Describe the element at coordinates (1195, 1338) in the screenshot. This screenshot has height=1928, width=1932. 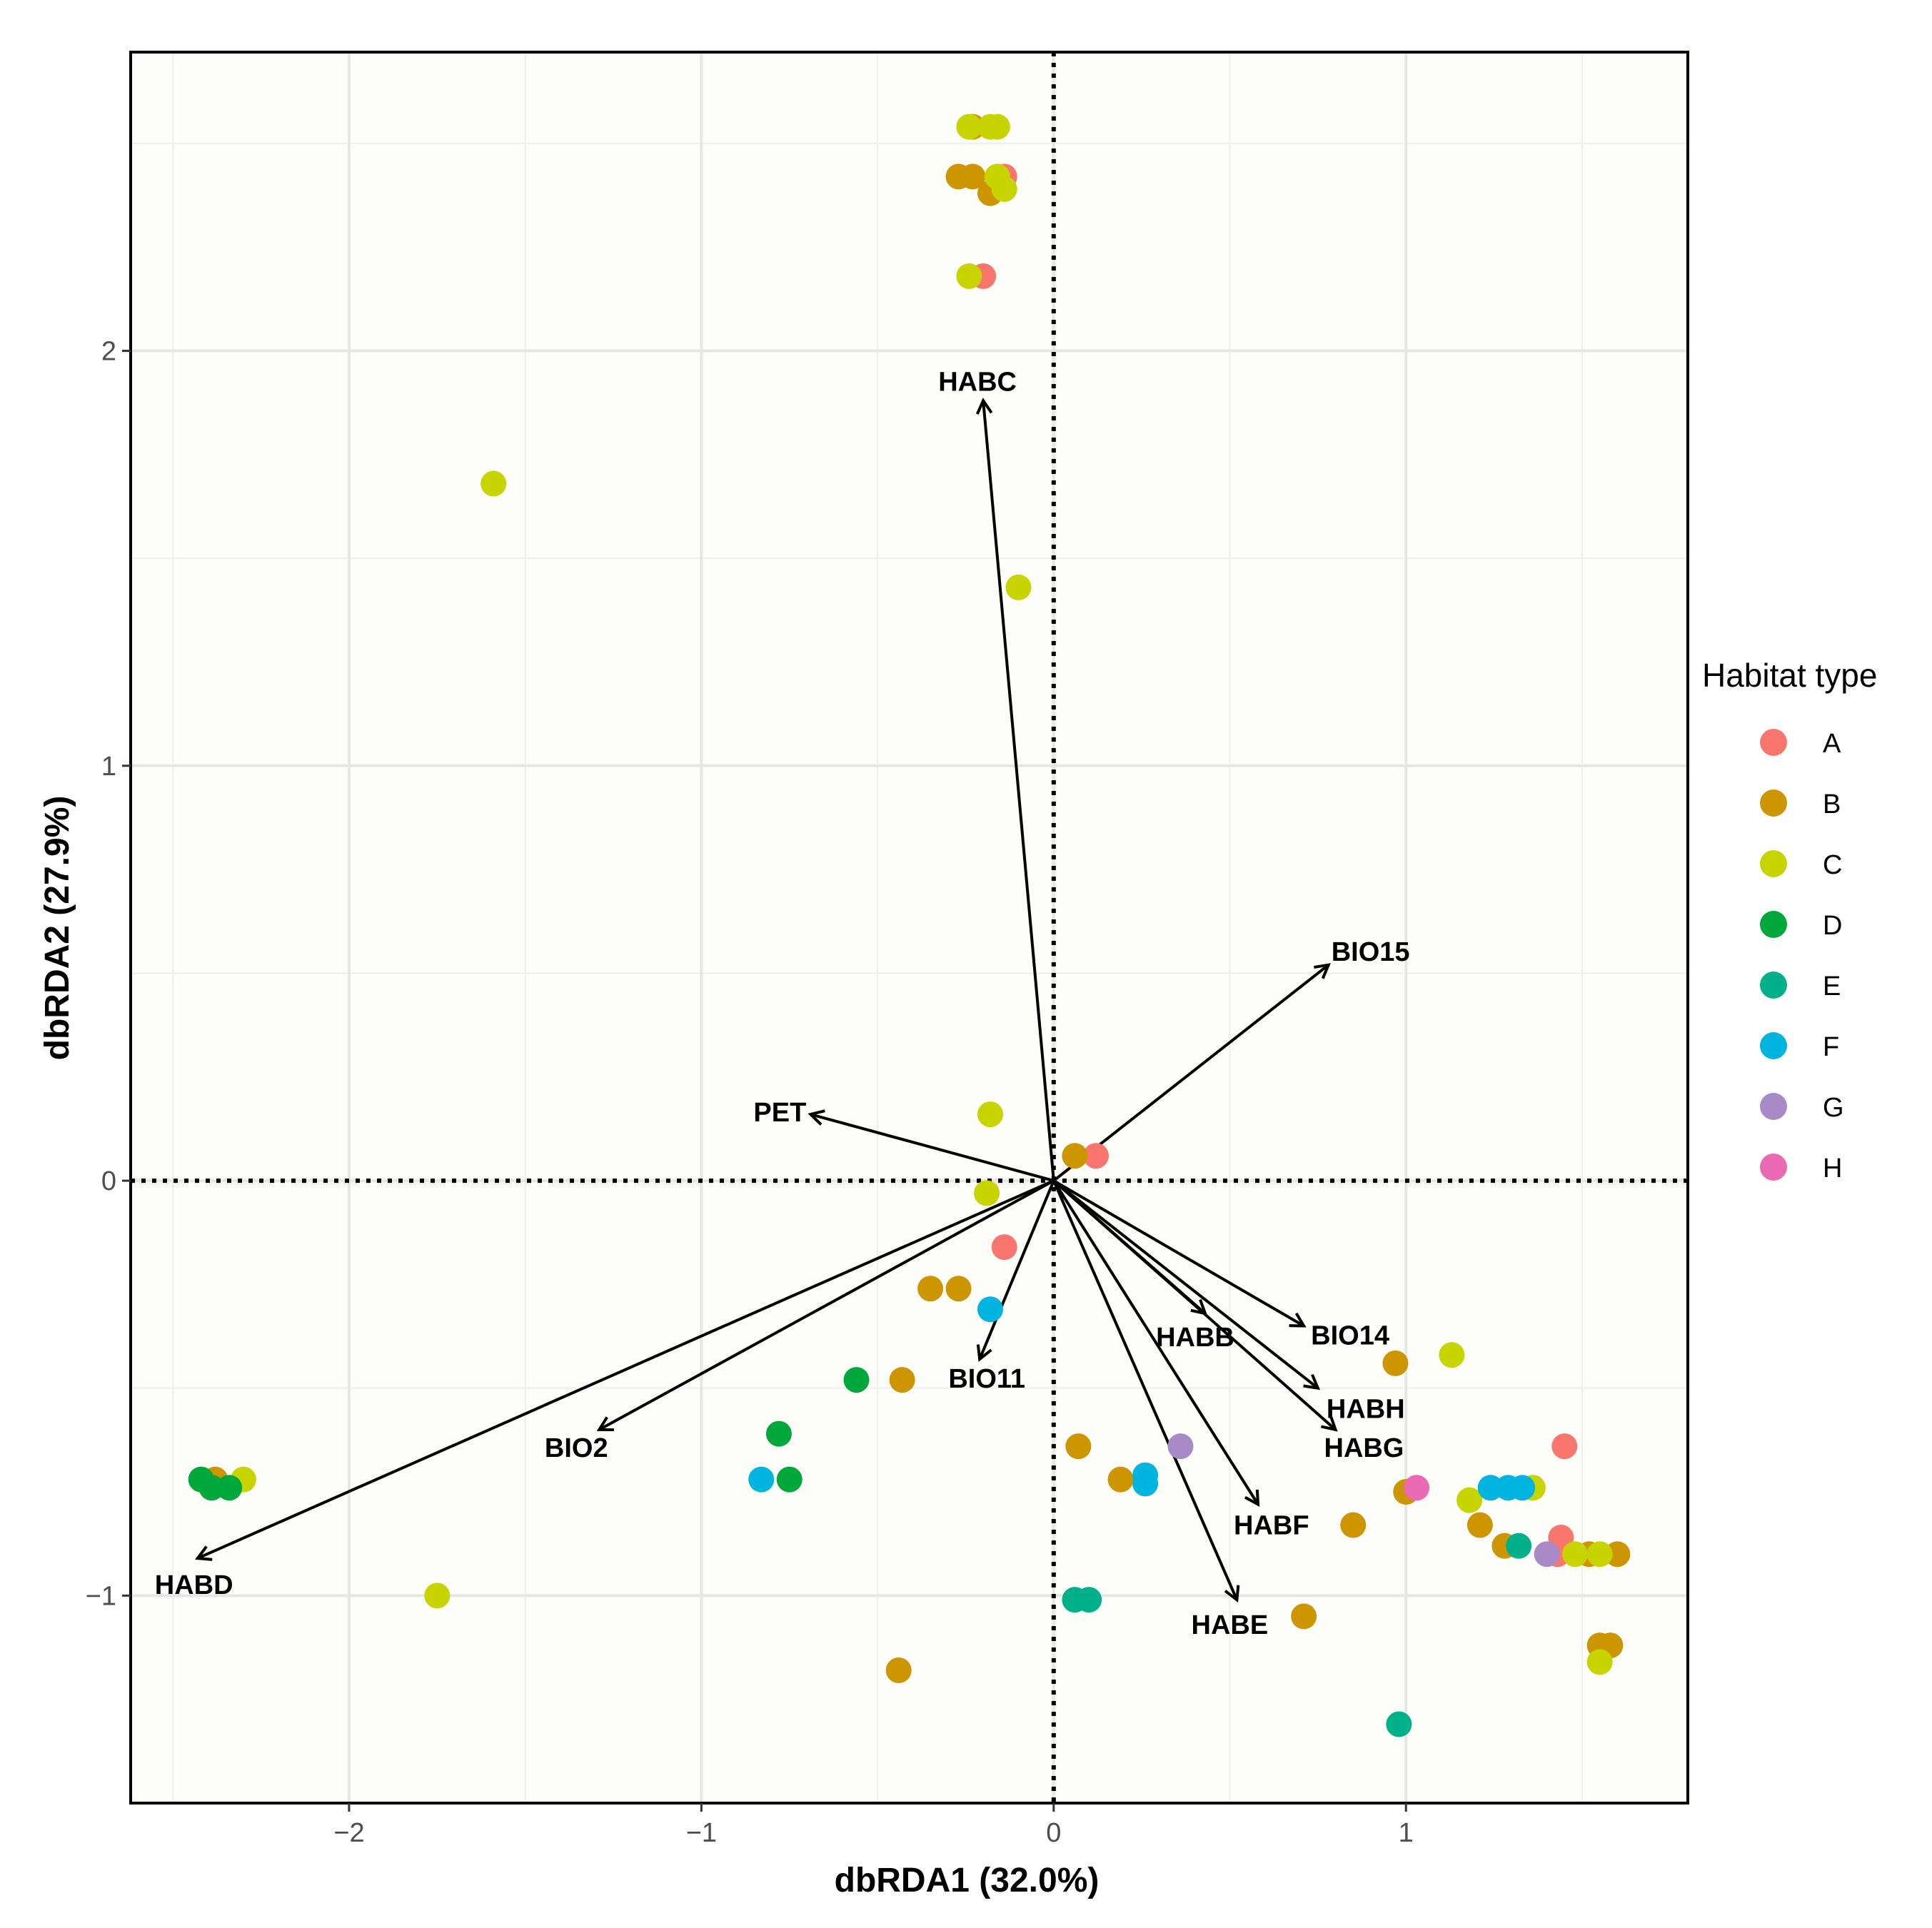
I see `vector-label-habb: HABB` at that location.